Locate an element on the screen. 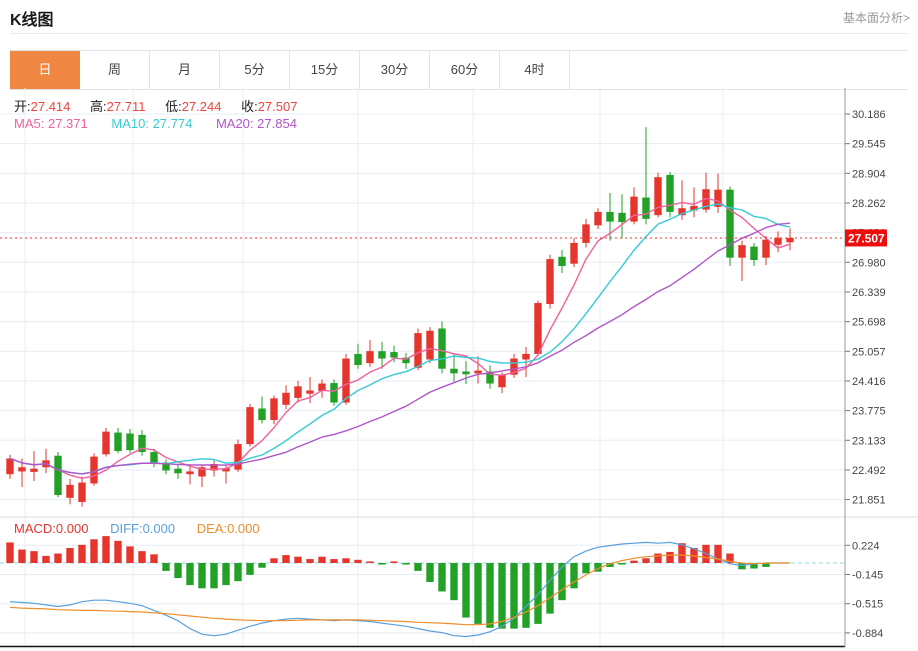 The width and height of the screenshot is (918, 651). tab-60min: 60分 is located at coordinates (465, 70).